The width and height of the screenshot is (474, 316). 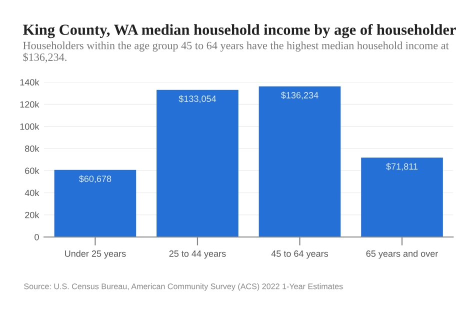 I want to click on source-note: Source: U.S. Census Bureau, American Community Survey (ACS) 2022 1-Year Estimates, so click(x=183, y=287).